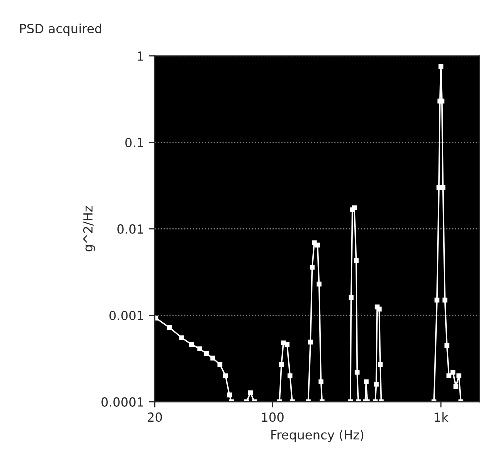  Describe the element at coordinates (131, 229) in the screenshot. I see `y-tick-label: 0.01` at that location.